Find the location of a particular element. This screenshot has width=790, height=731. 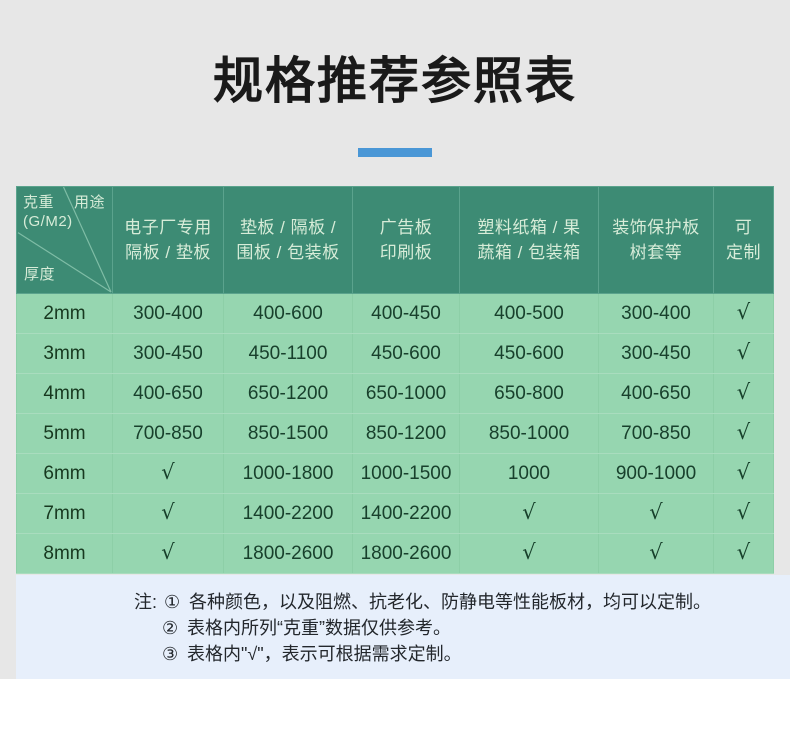

value-cell: 650-800 is located at coordinates (529, 393).